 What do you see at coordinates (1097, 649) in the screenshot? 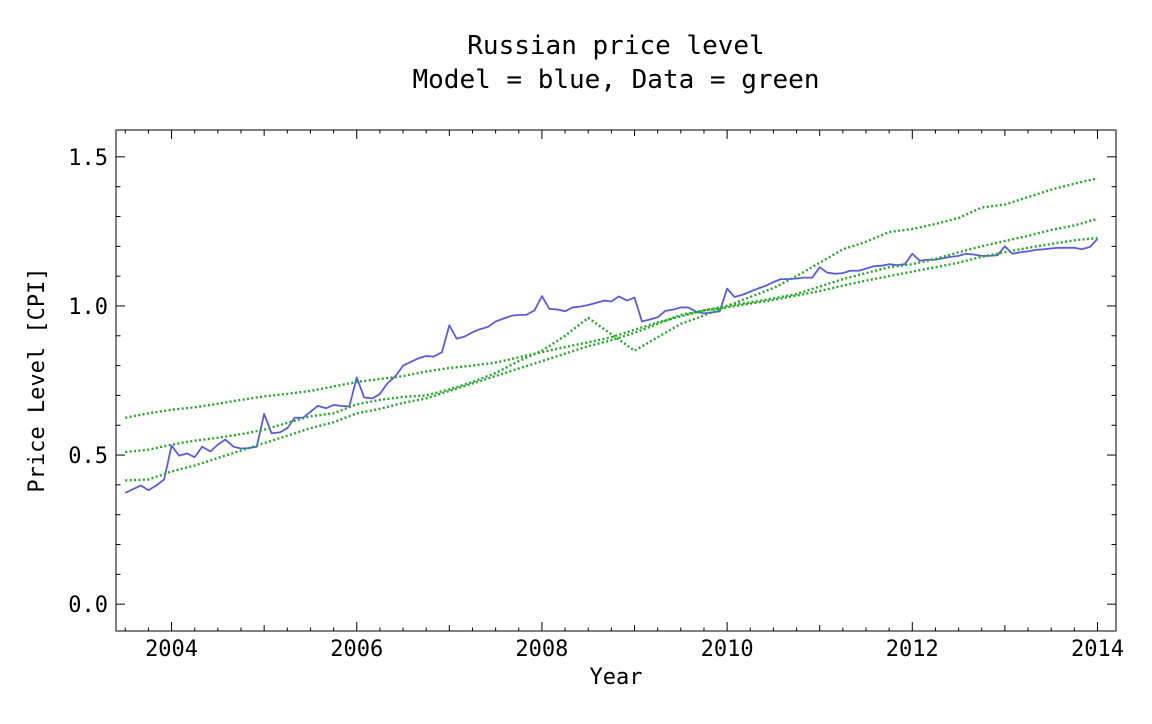
I see `x-tick-label: 2014` at bounding box center [1097, 649].